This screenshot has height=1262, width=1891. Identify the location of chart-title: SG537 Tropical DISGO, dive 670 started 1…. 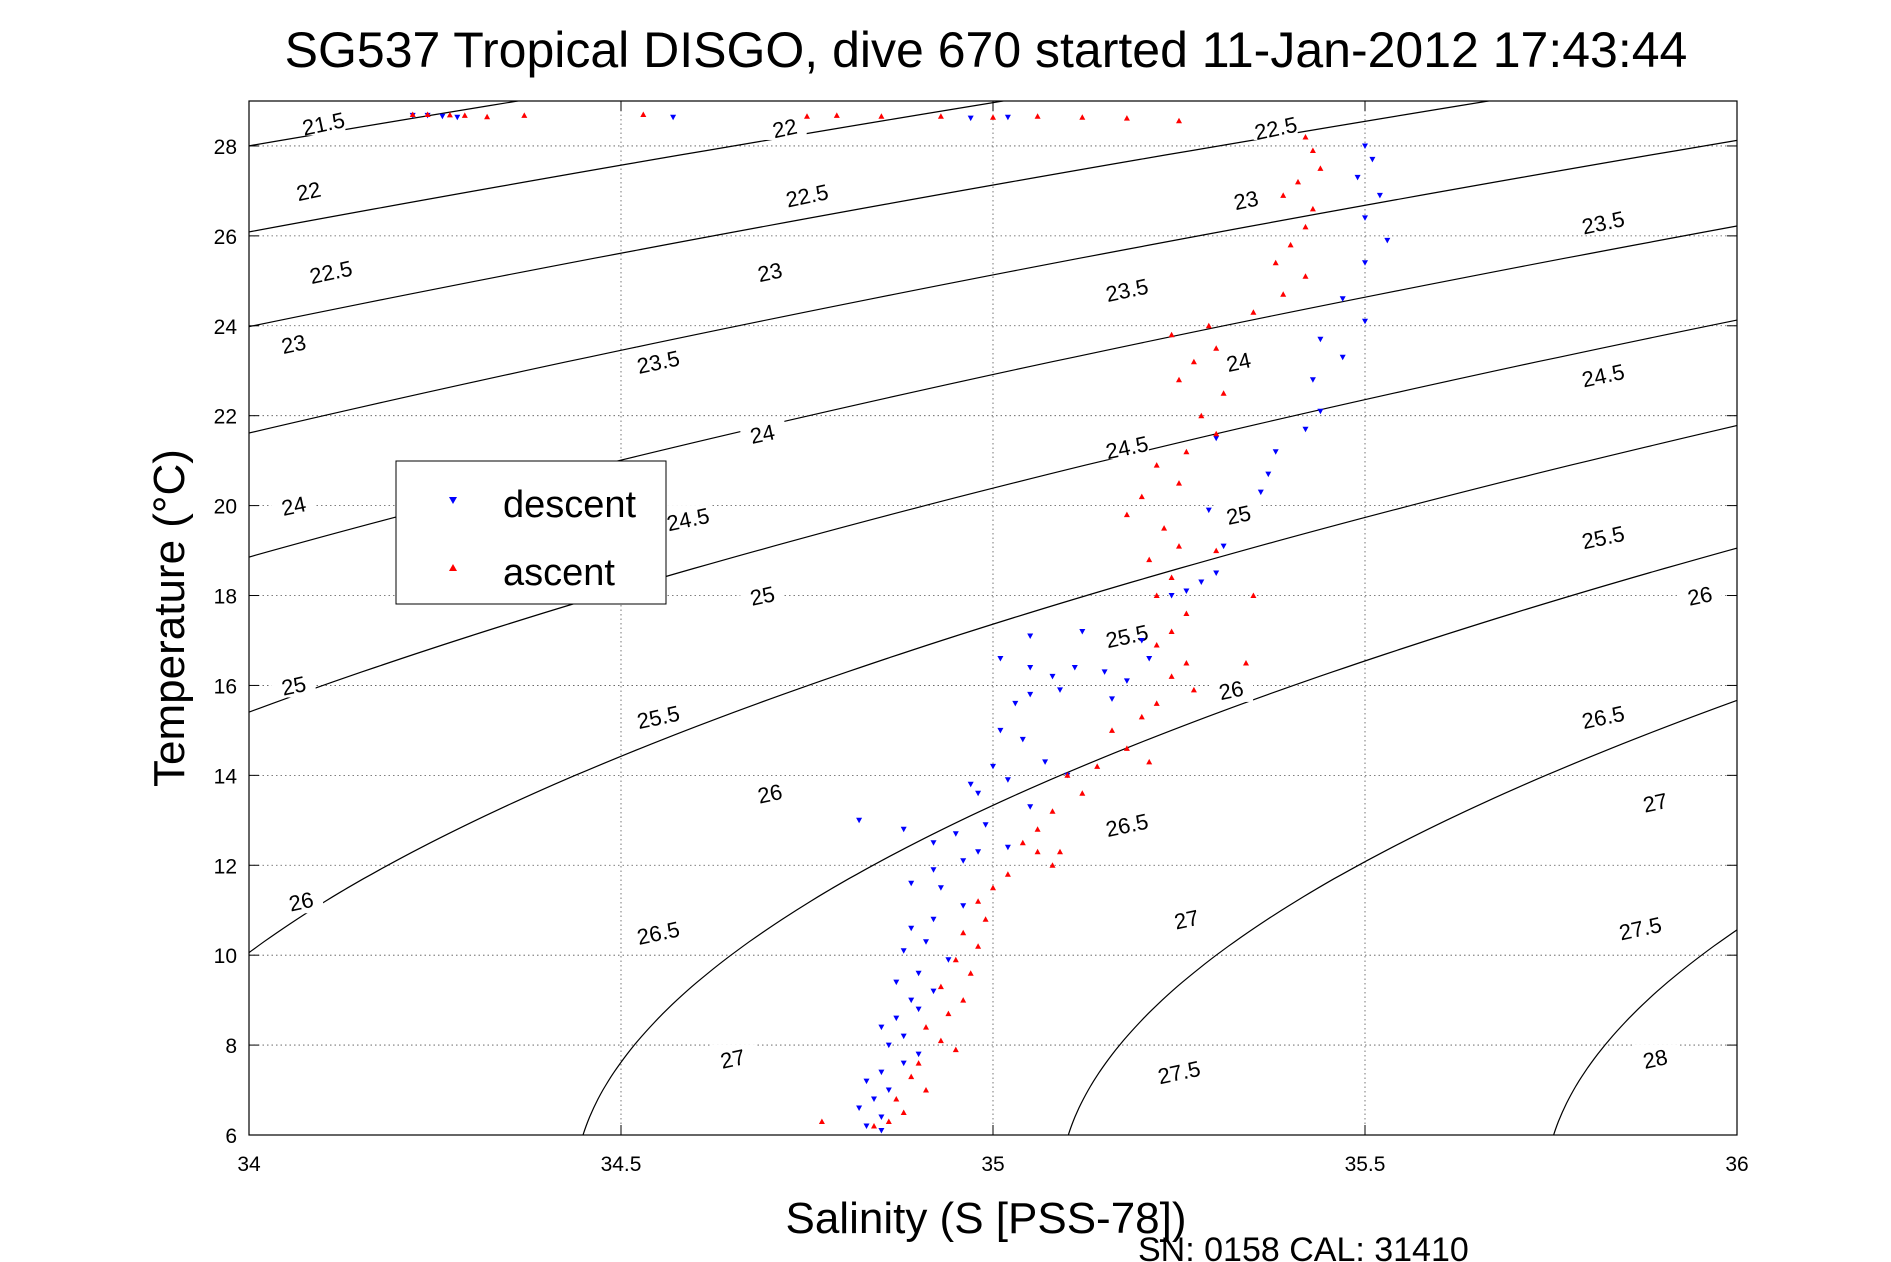
(986, 50).